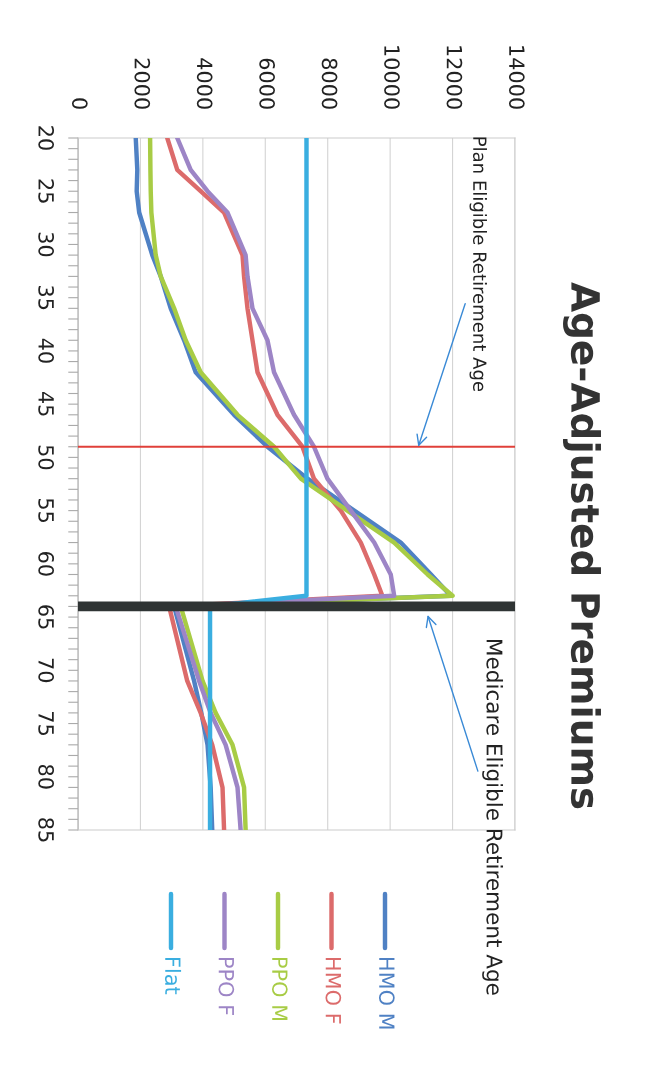 Image resolution: width=647 pixels, height=1089 pixels. Describe the element at coordinates (226, 986) in the screenshot. I see `text: PPO F` at that location.